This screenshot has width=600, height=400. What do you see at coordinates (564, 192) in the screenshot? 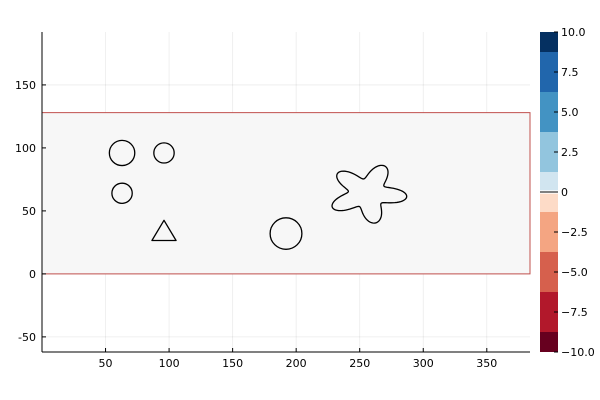
I see `colorbar-tick-label: 0` at bounding box center [564, 192].